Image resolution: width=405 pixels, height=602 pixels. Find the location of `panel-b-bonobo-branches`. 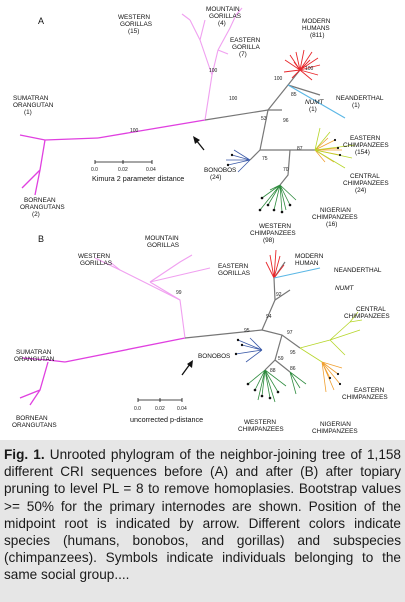

panel-b-bonobo-branches is located at coordinates (249, 350).